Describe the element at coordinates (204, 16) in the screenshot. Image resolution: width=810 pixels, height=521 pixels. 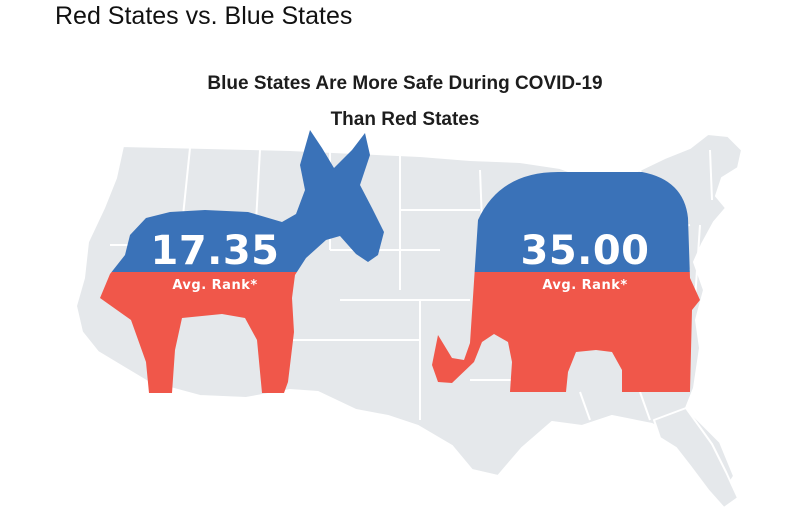
I see `page-heading: Red States vs. Blue States` at that location.